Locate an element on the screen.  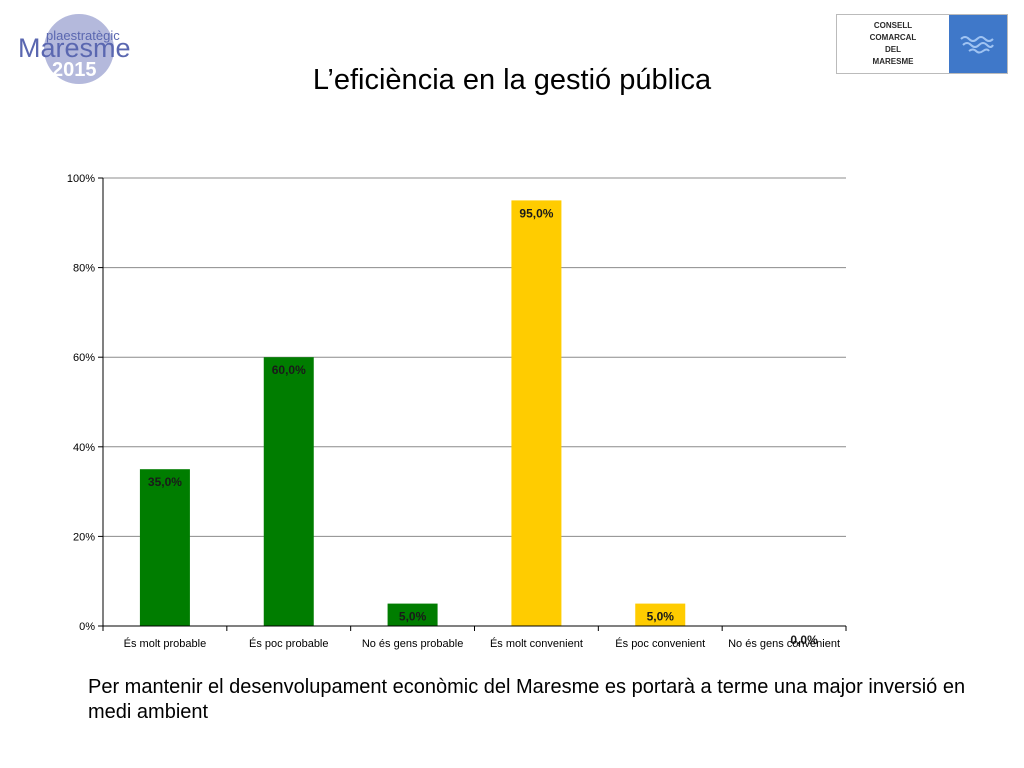
plaestrategic-maresme-logo: plaestratègic Maresme 2015 is located at coordinates (74, 49).